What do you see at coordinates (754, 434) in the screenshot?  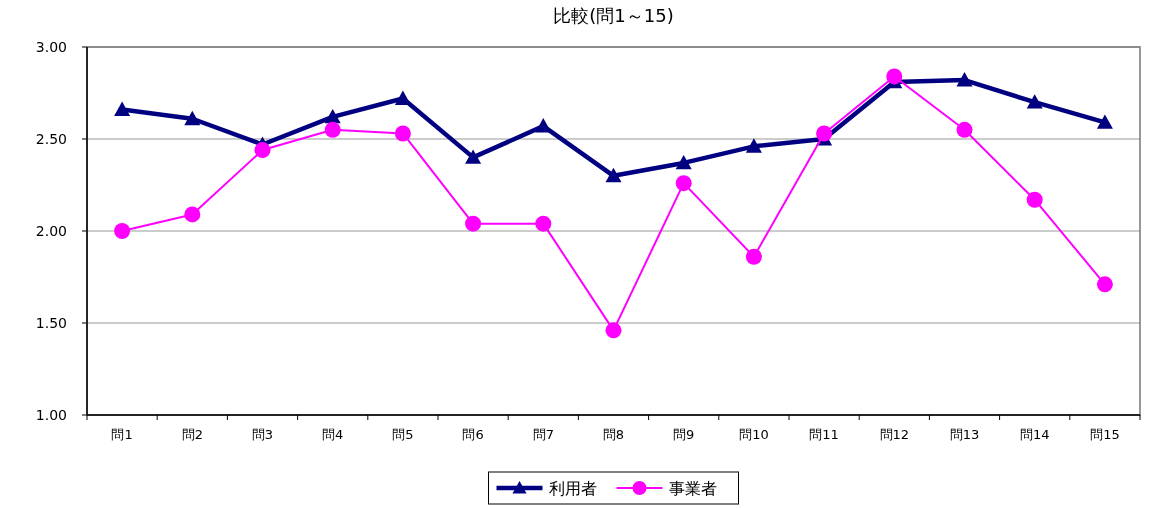 I see `x-tick-label: 問10` at bounding box center [754, 434].